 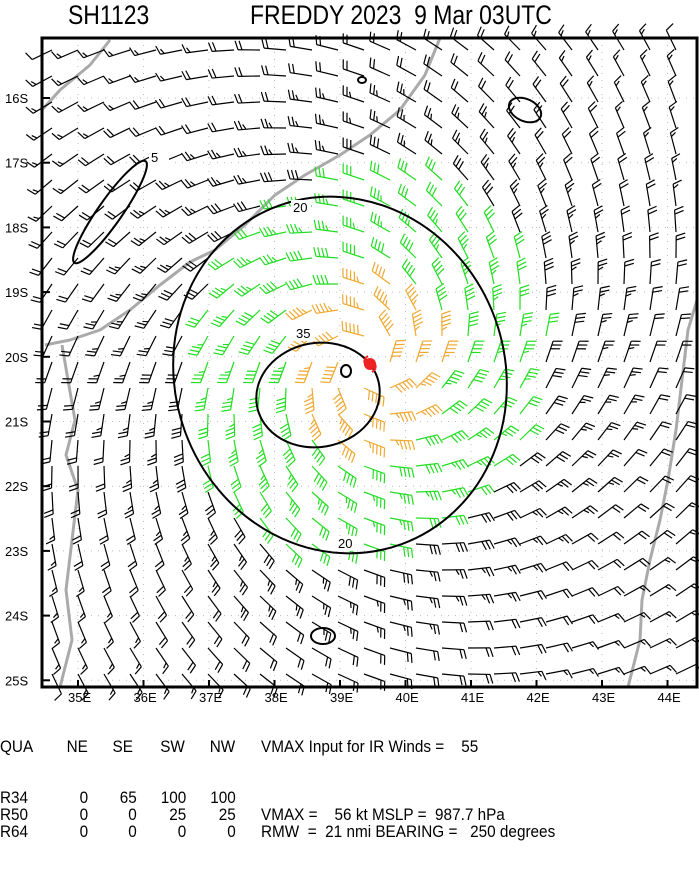 I want to click on radius-value: 100, so click(x=168, y=797).